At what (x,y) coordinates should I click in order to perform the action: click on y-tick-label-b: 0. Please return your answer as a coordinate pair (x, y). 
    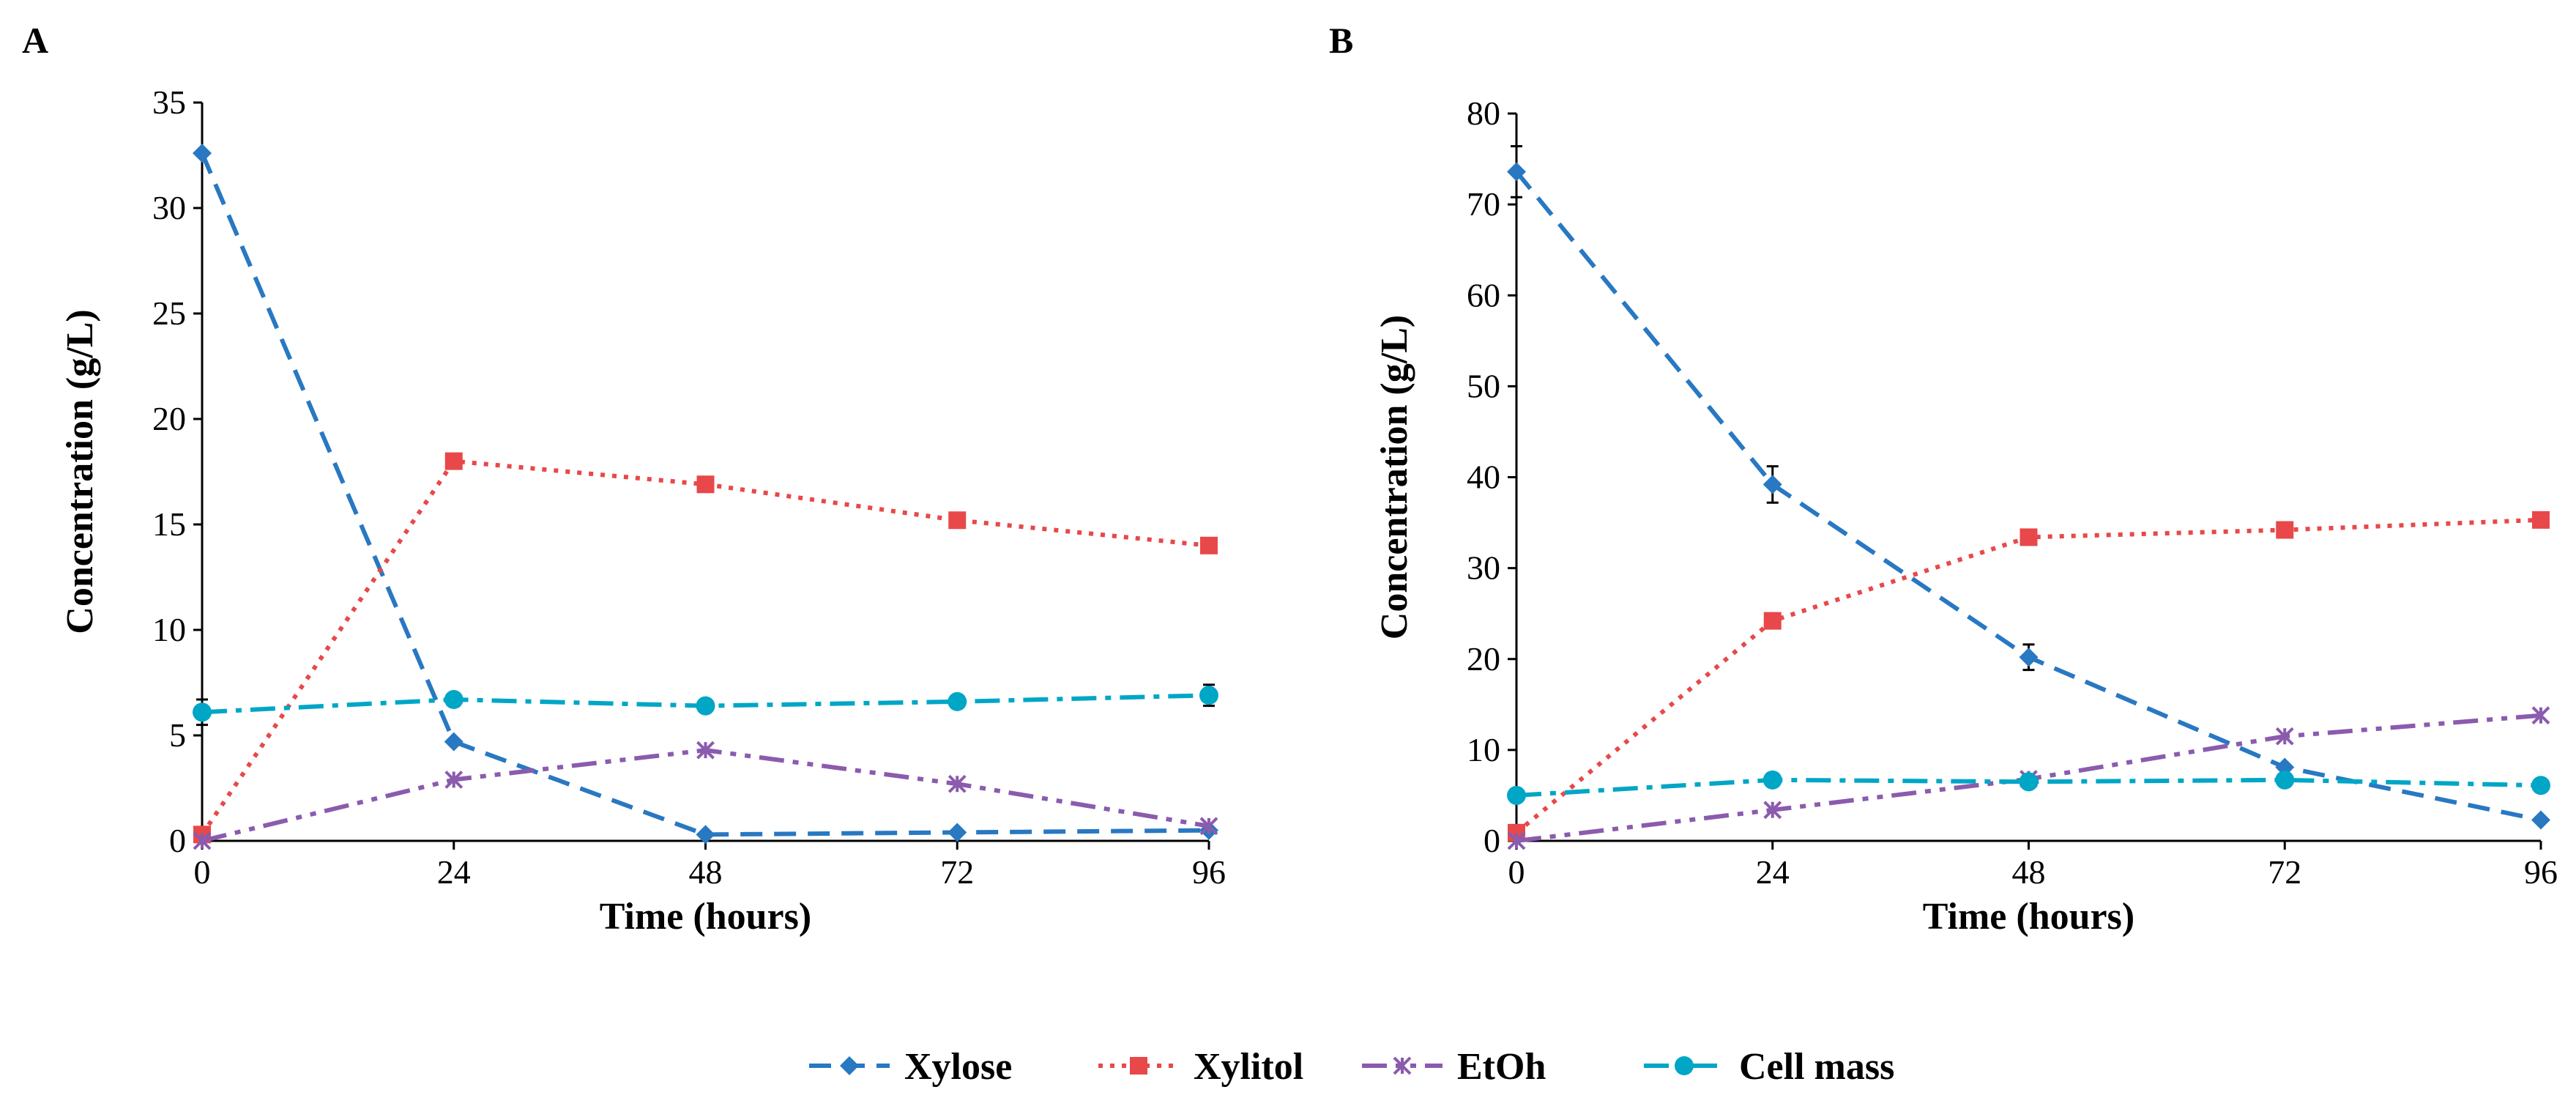
    Looking at the image, I should click on (1492, 840).